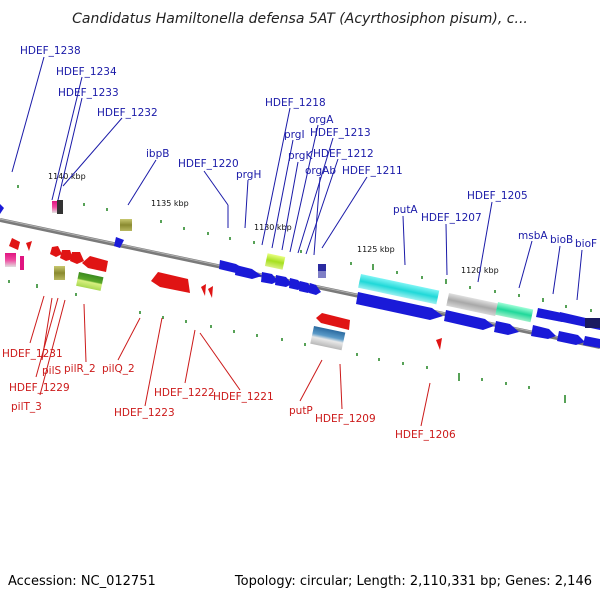 The width and height of the screenshot is (600, 600). I want to click on gene-label-pilt-3: pilT_3, so click(26, 407).